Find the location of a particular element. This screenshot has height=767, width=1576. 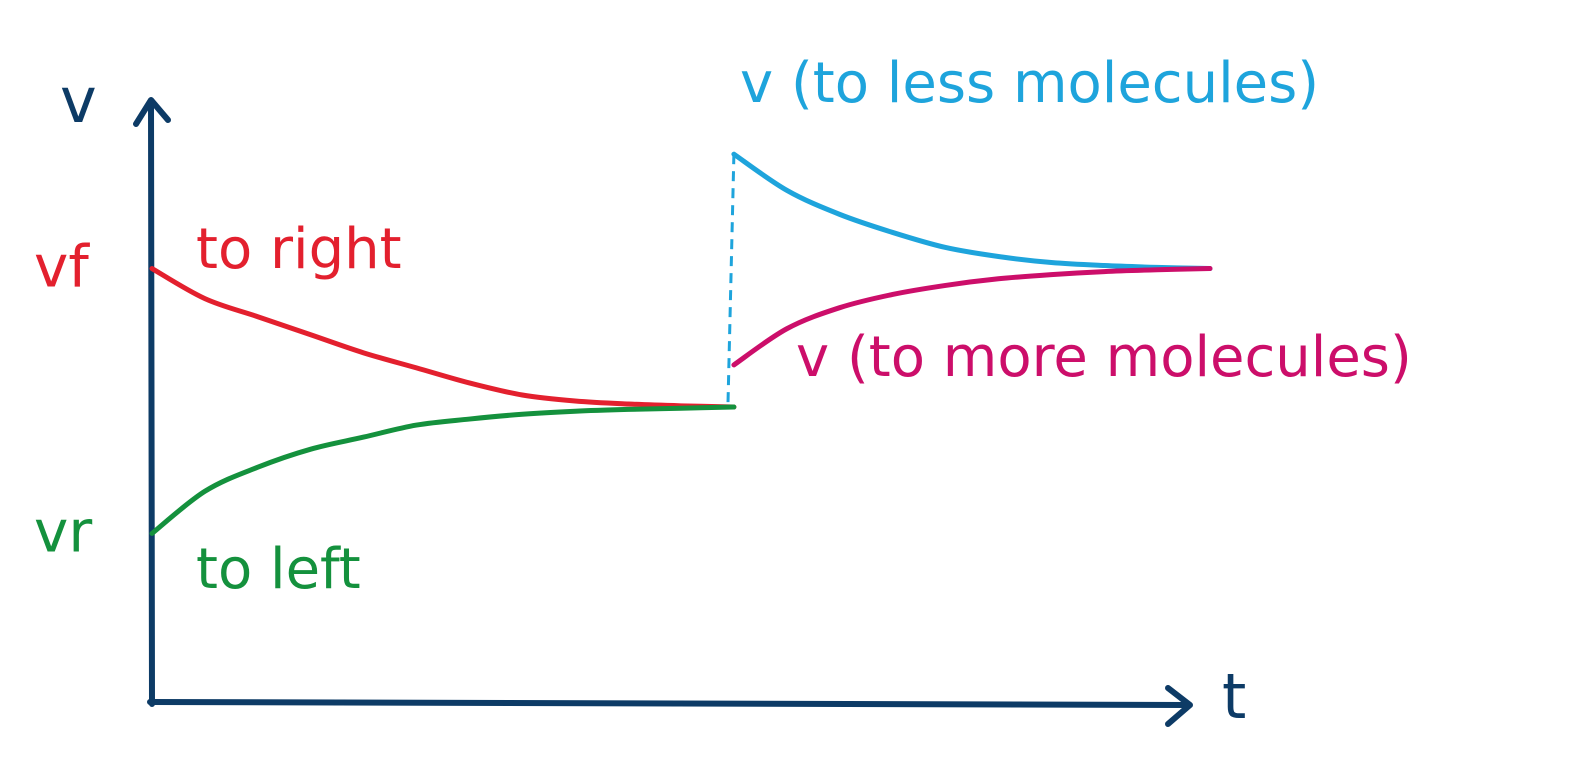

series-line-to-more-molecules is located at coordinates (972, 317).